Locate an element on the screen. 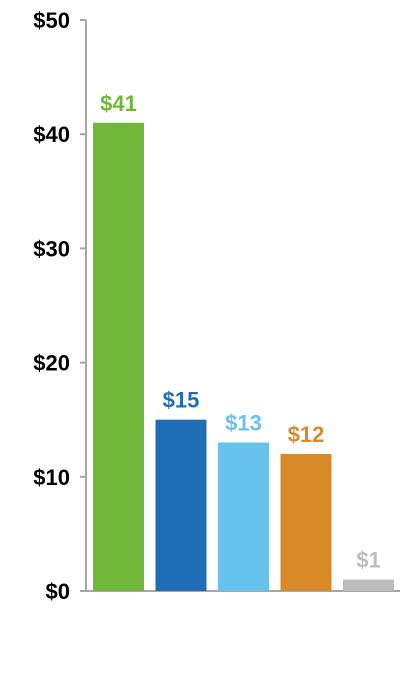  bar-value-label: $15 is located at coordinates (181, 400).